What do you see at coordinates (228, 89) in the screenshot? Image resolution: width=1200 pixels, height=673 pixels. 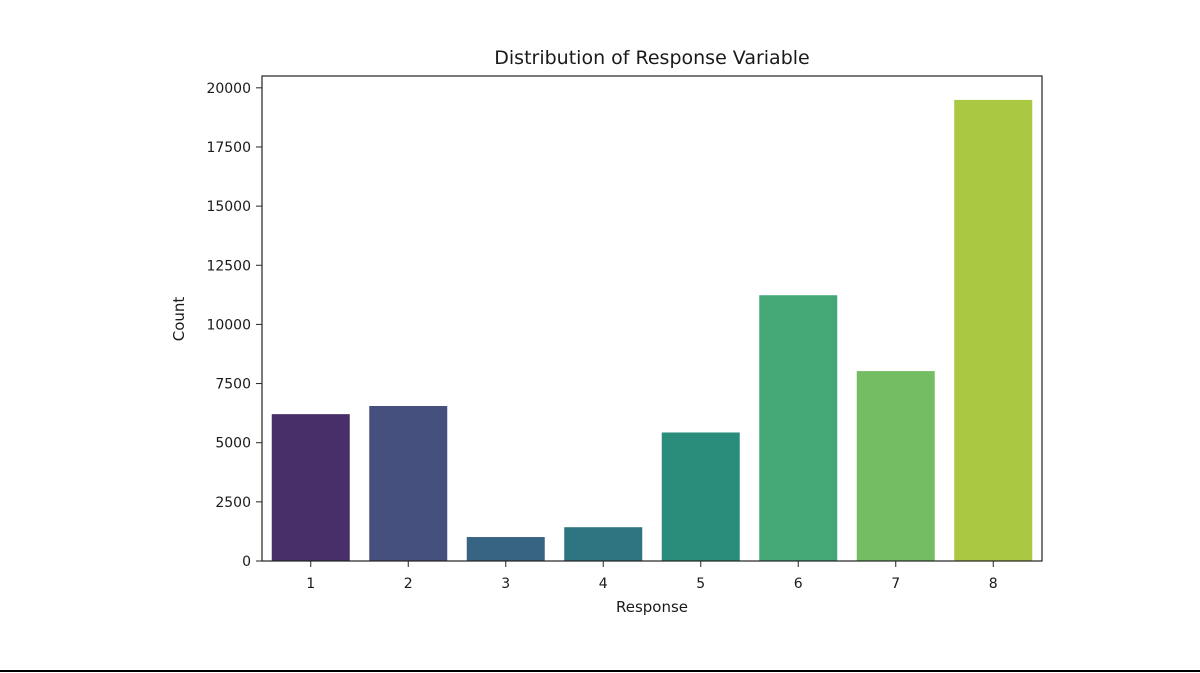 I see `y-tick-label-20000: 20000` at bounding box center [228, 89].